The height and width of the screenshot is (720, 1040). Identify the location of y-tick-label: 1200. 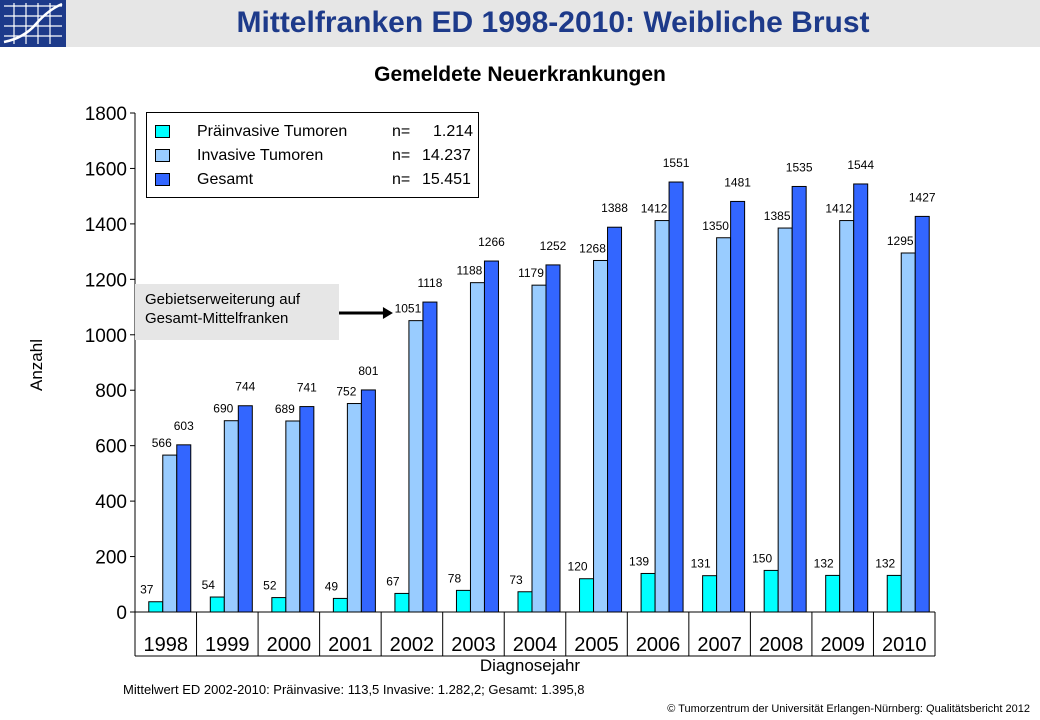
(106, 280).